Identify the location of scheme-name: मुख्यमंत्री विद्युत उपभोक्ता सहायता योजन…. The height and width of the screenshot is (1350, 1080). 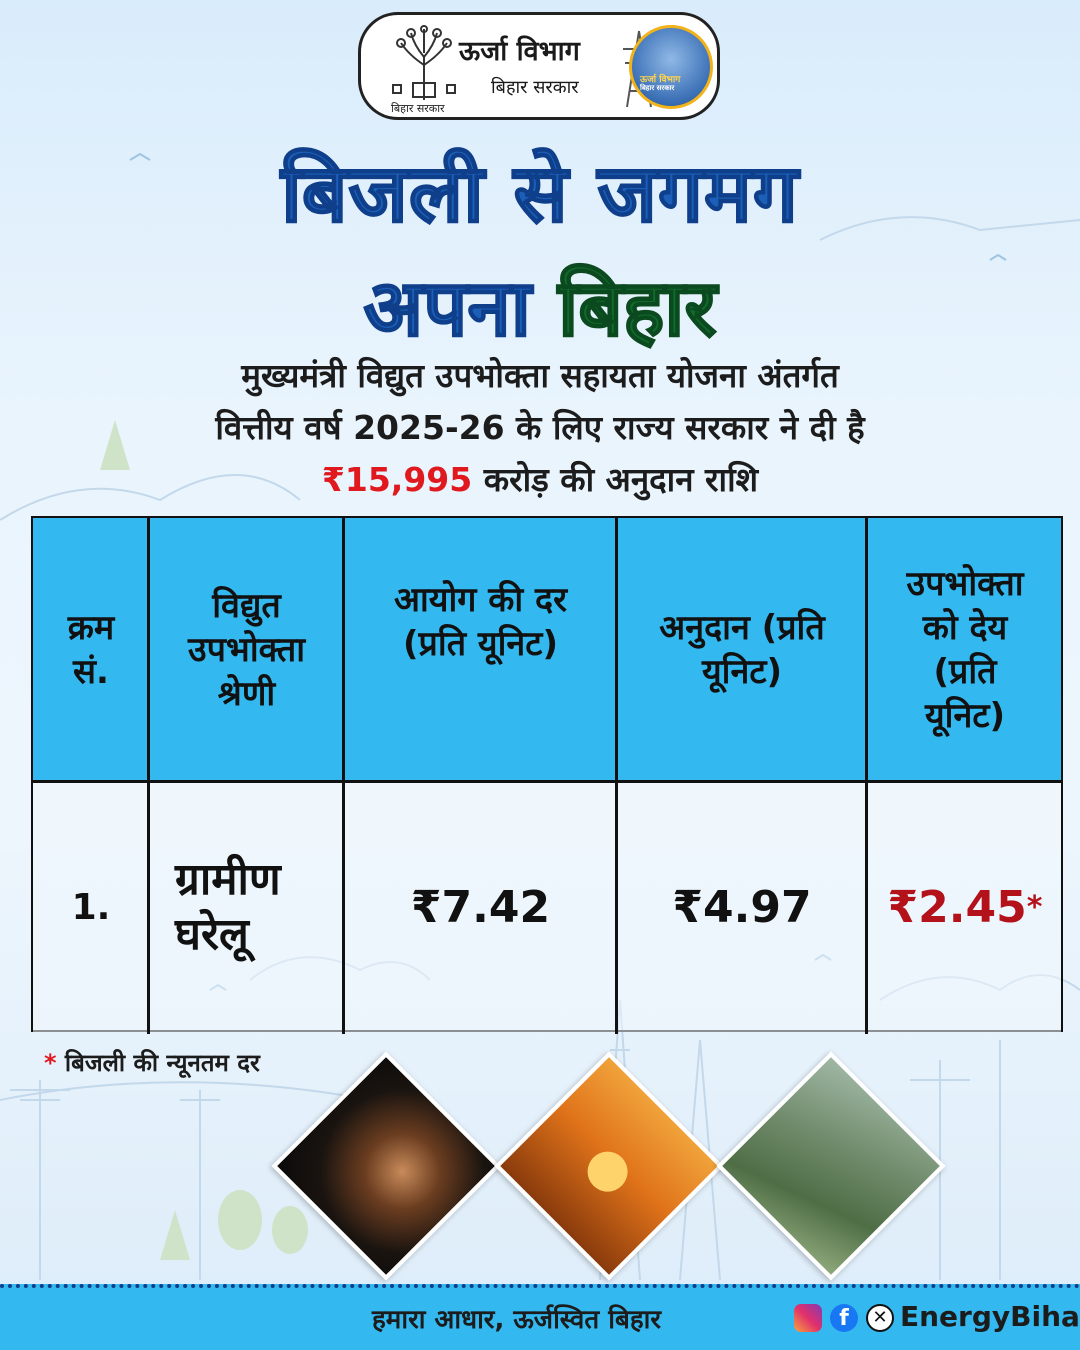
(540, 375).